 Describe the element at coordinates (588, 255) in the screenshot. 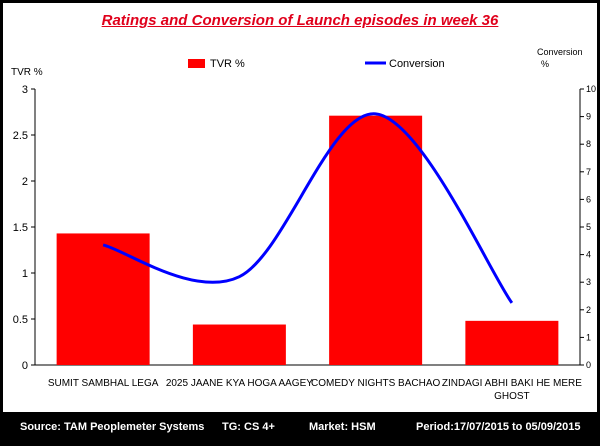

I see `y-right-tick-label: 4` at that location.